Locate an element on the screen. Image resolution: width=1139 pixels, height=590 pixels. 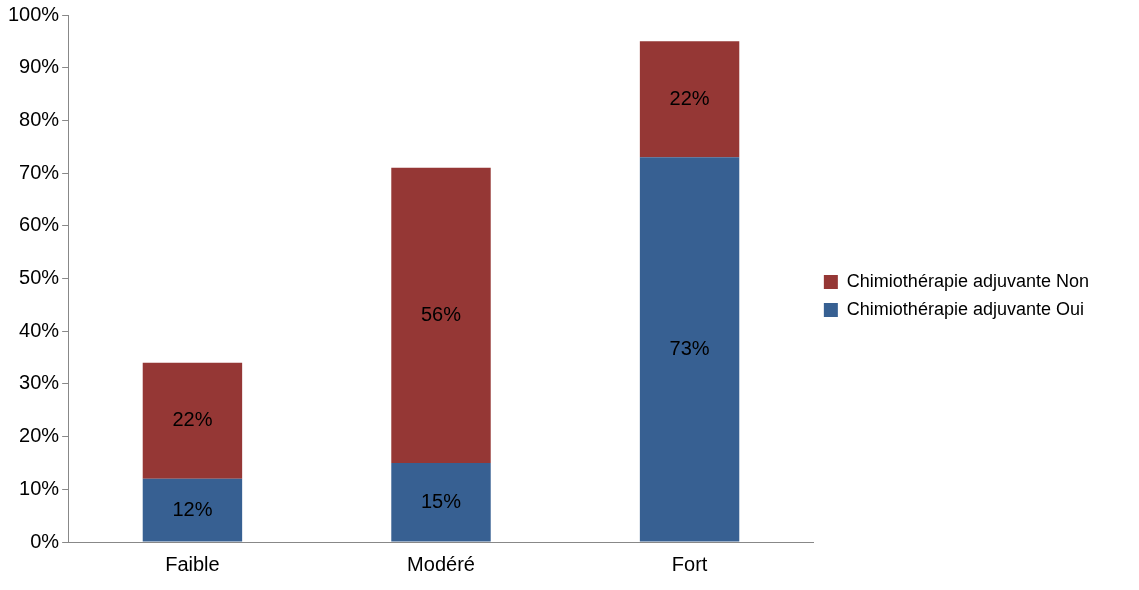
y-tick-label: 0% is located at coordinates (45, 540).